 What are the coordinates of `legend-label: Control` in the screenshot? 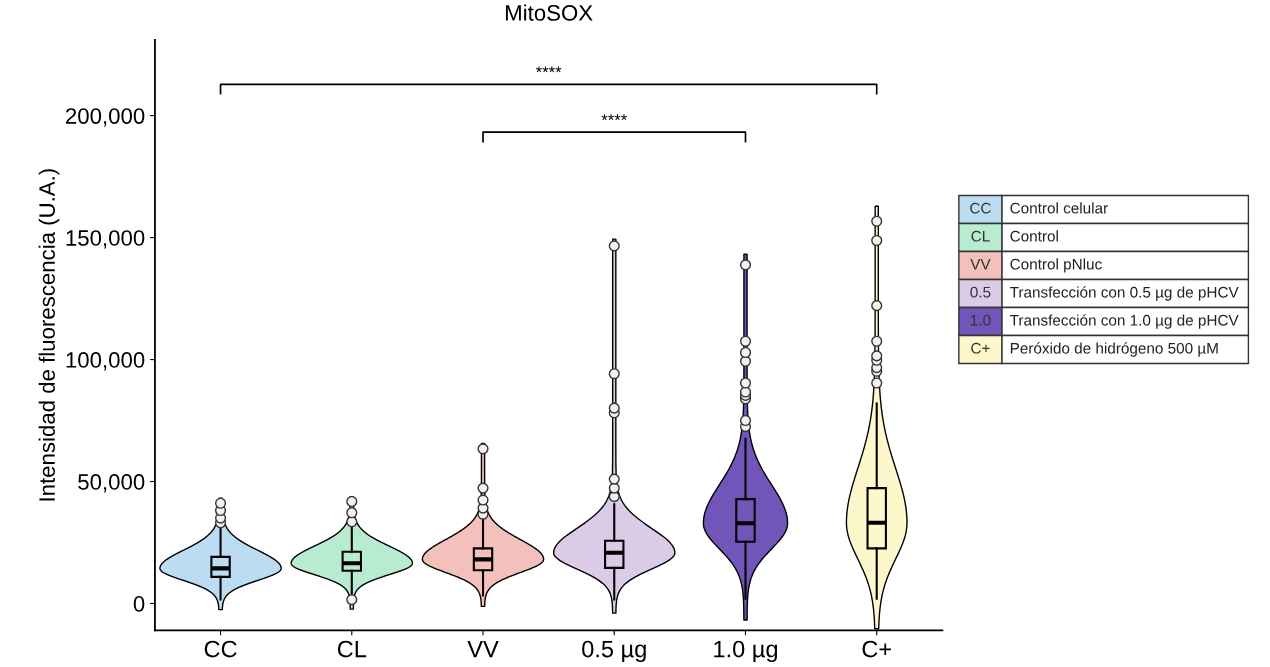 It's located at (1034, 236).